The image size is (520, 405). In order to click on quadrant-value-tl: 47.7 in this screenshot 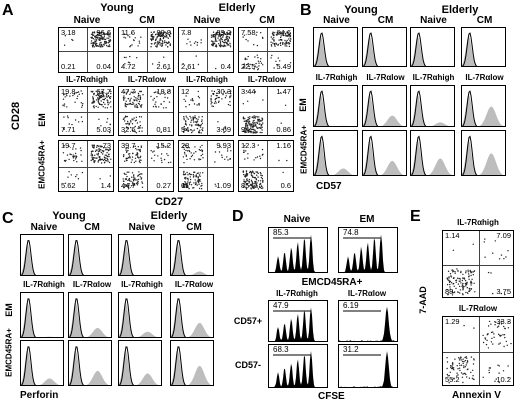, I will do `click(128, 91)`.